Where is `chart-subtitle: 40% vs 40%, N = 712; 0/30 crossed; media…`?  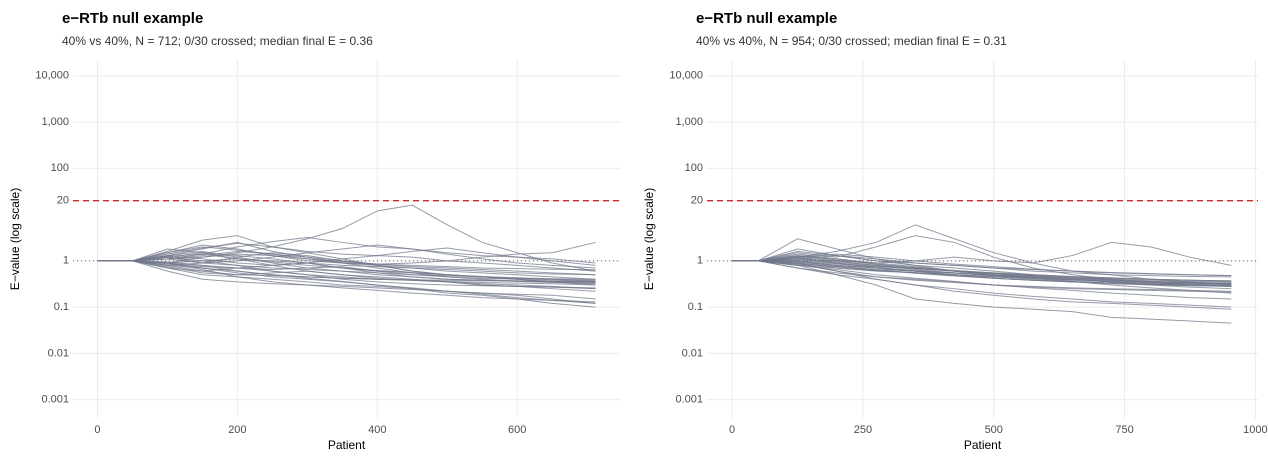
chart-subtitle: 40% vs 40%, N = 712; 0/30 crossed; media… is located at coordinates (217, 41).